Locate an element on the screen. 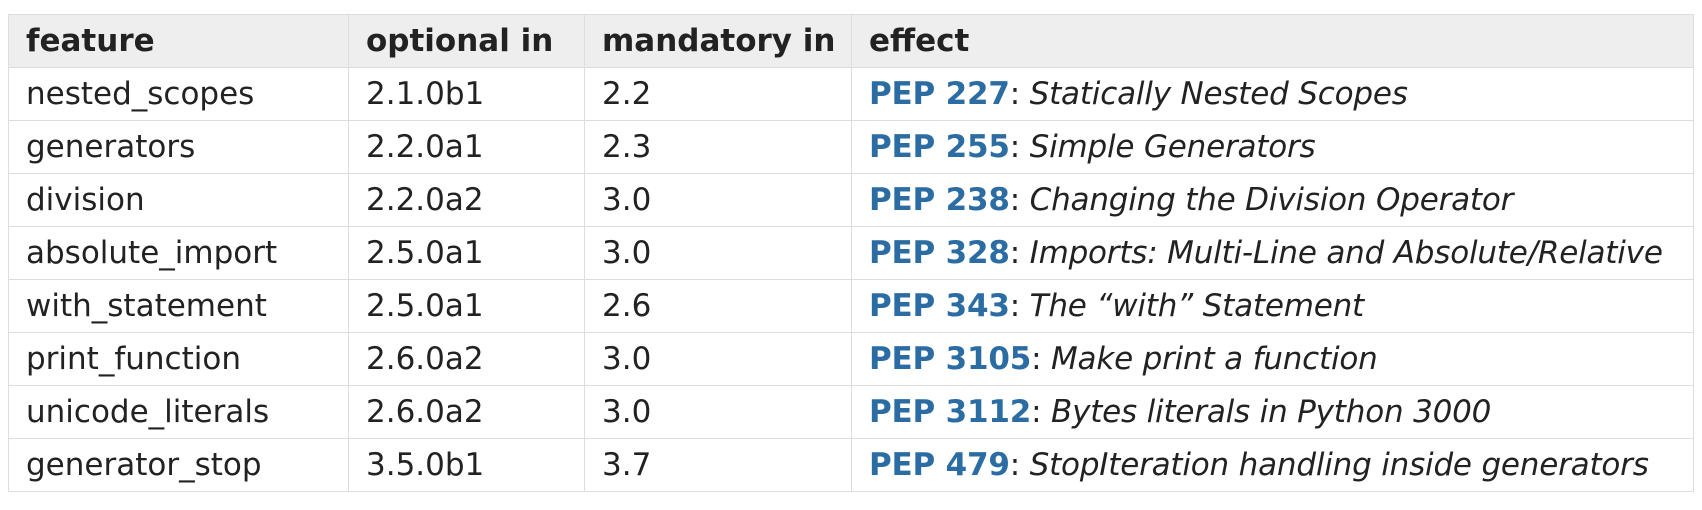 The width and height of the screenshot is (1702, 510). pep-title: Simple Generators is located at coordinates (1172, 147).